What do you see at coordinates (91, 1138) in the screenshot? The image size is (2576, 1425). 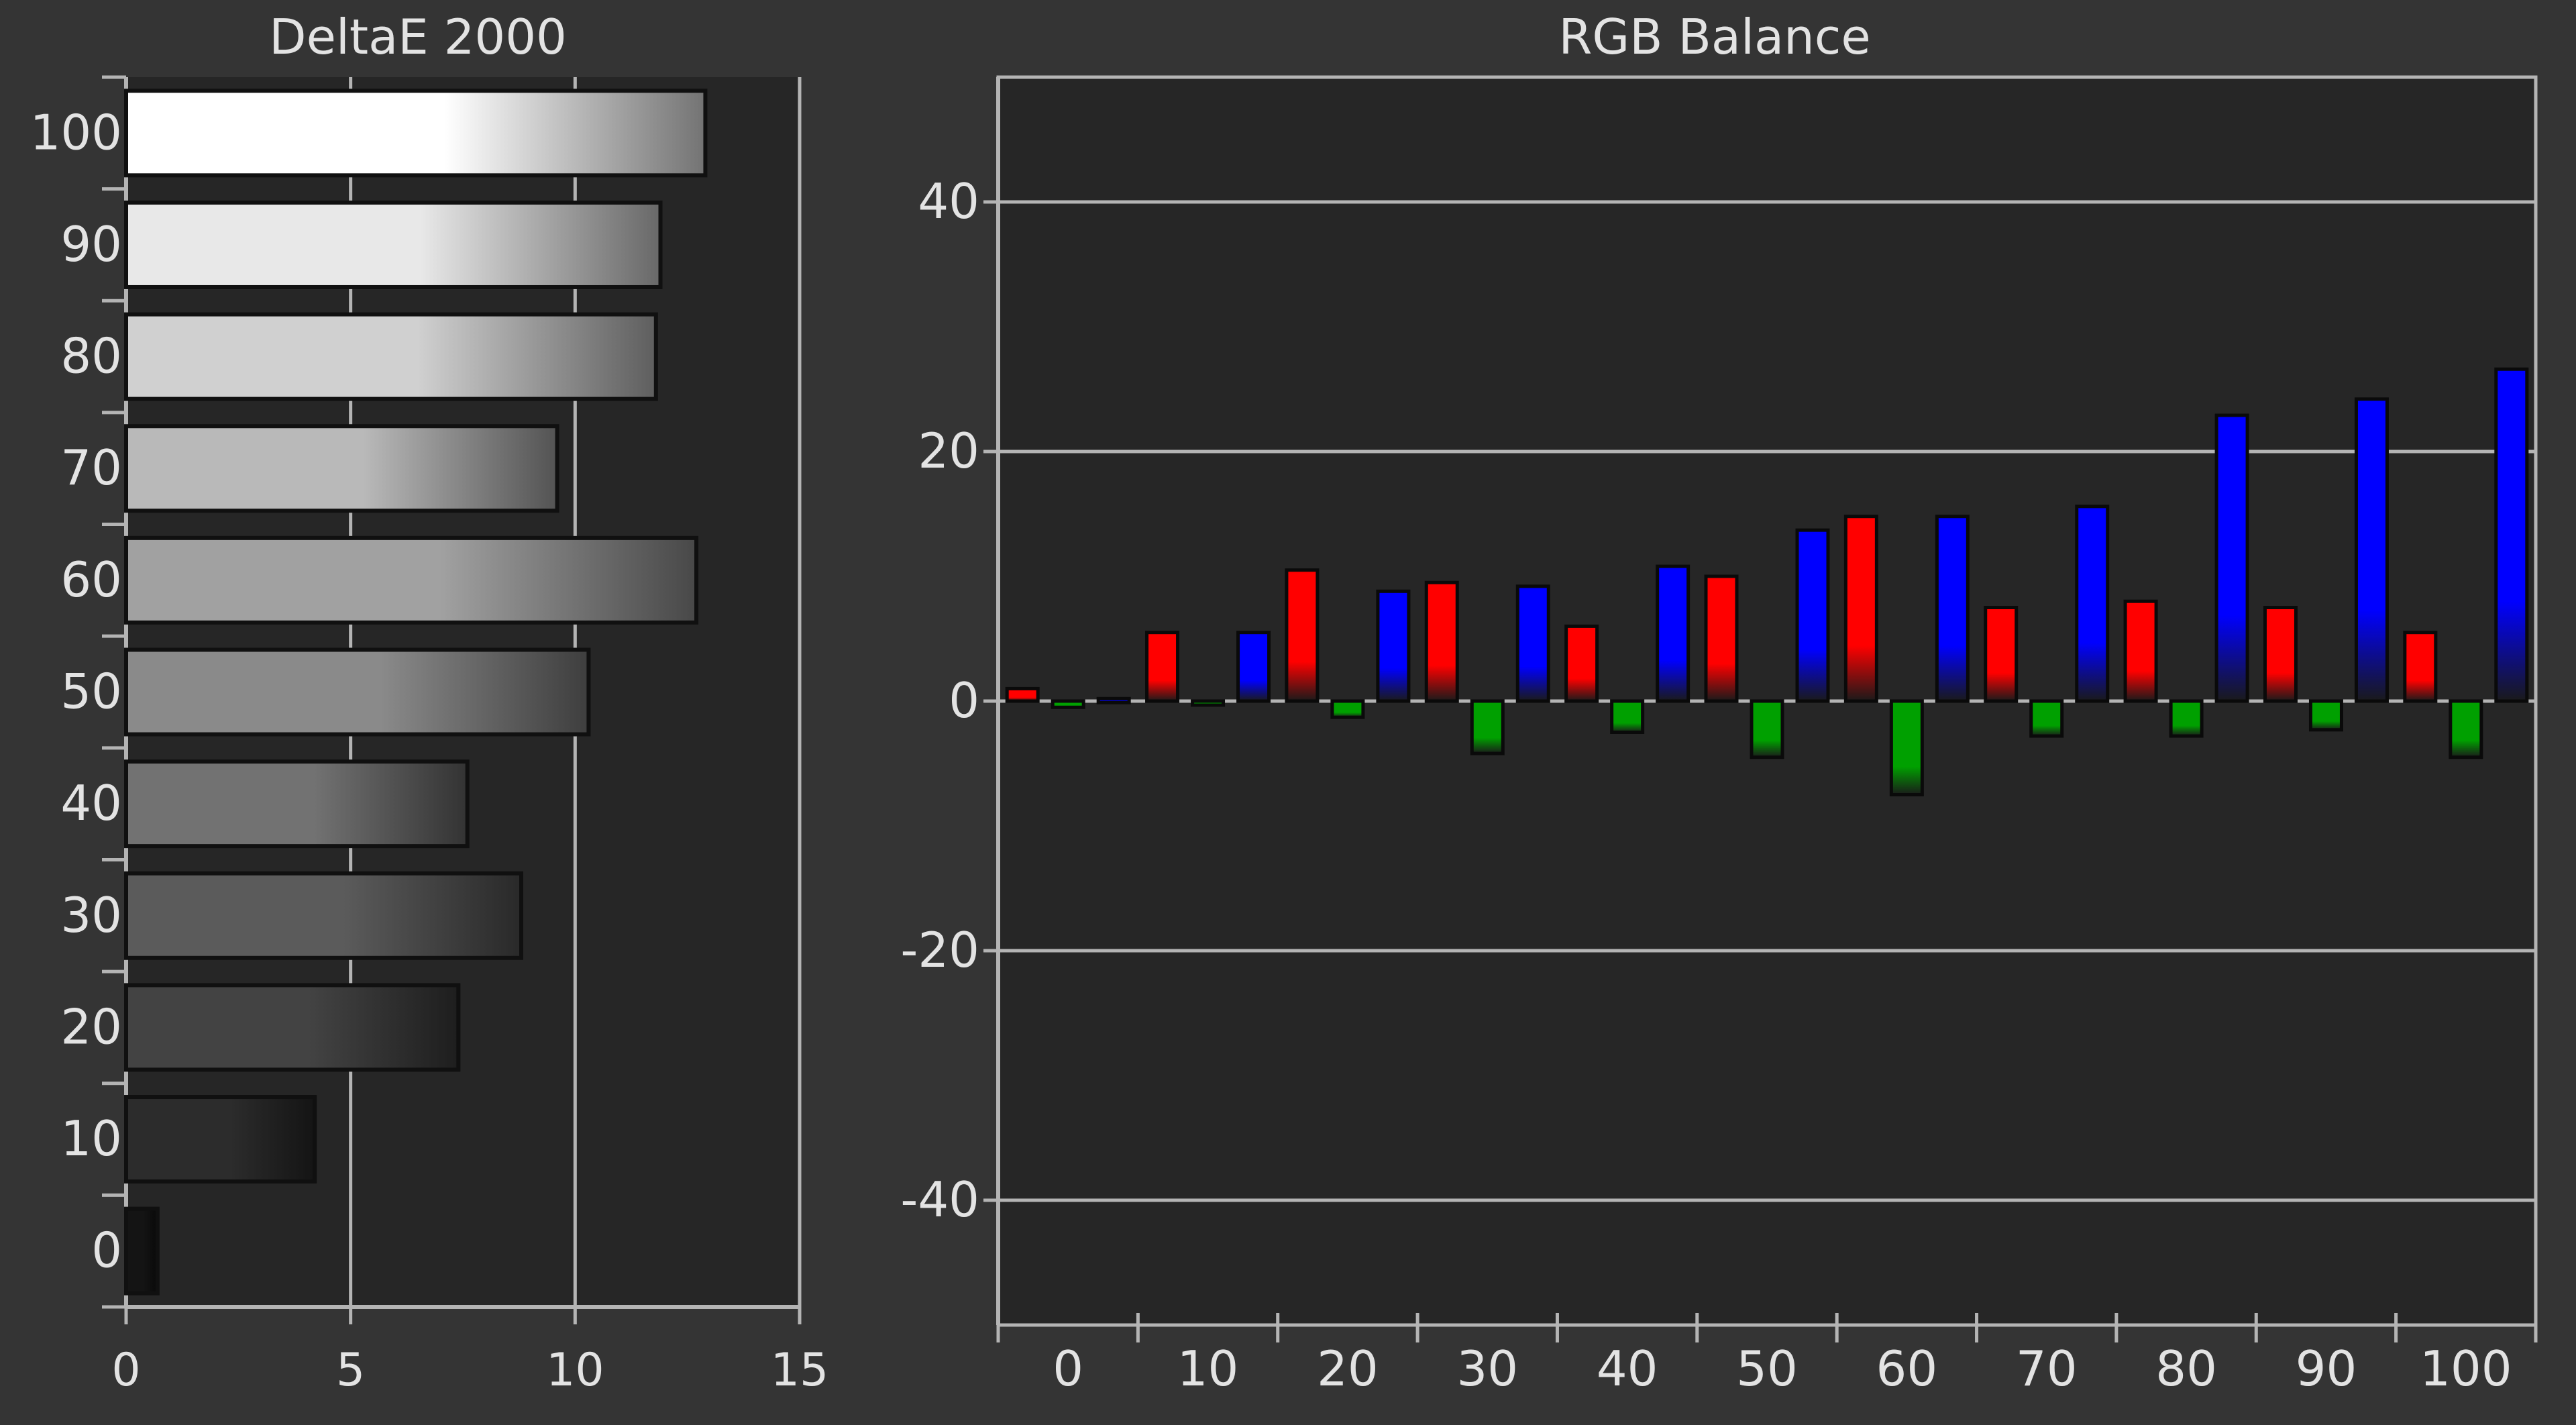 I see `deltae-y-tick-label: 10` at bounding box center [91, 1138].